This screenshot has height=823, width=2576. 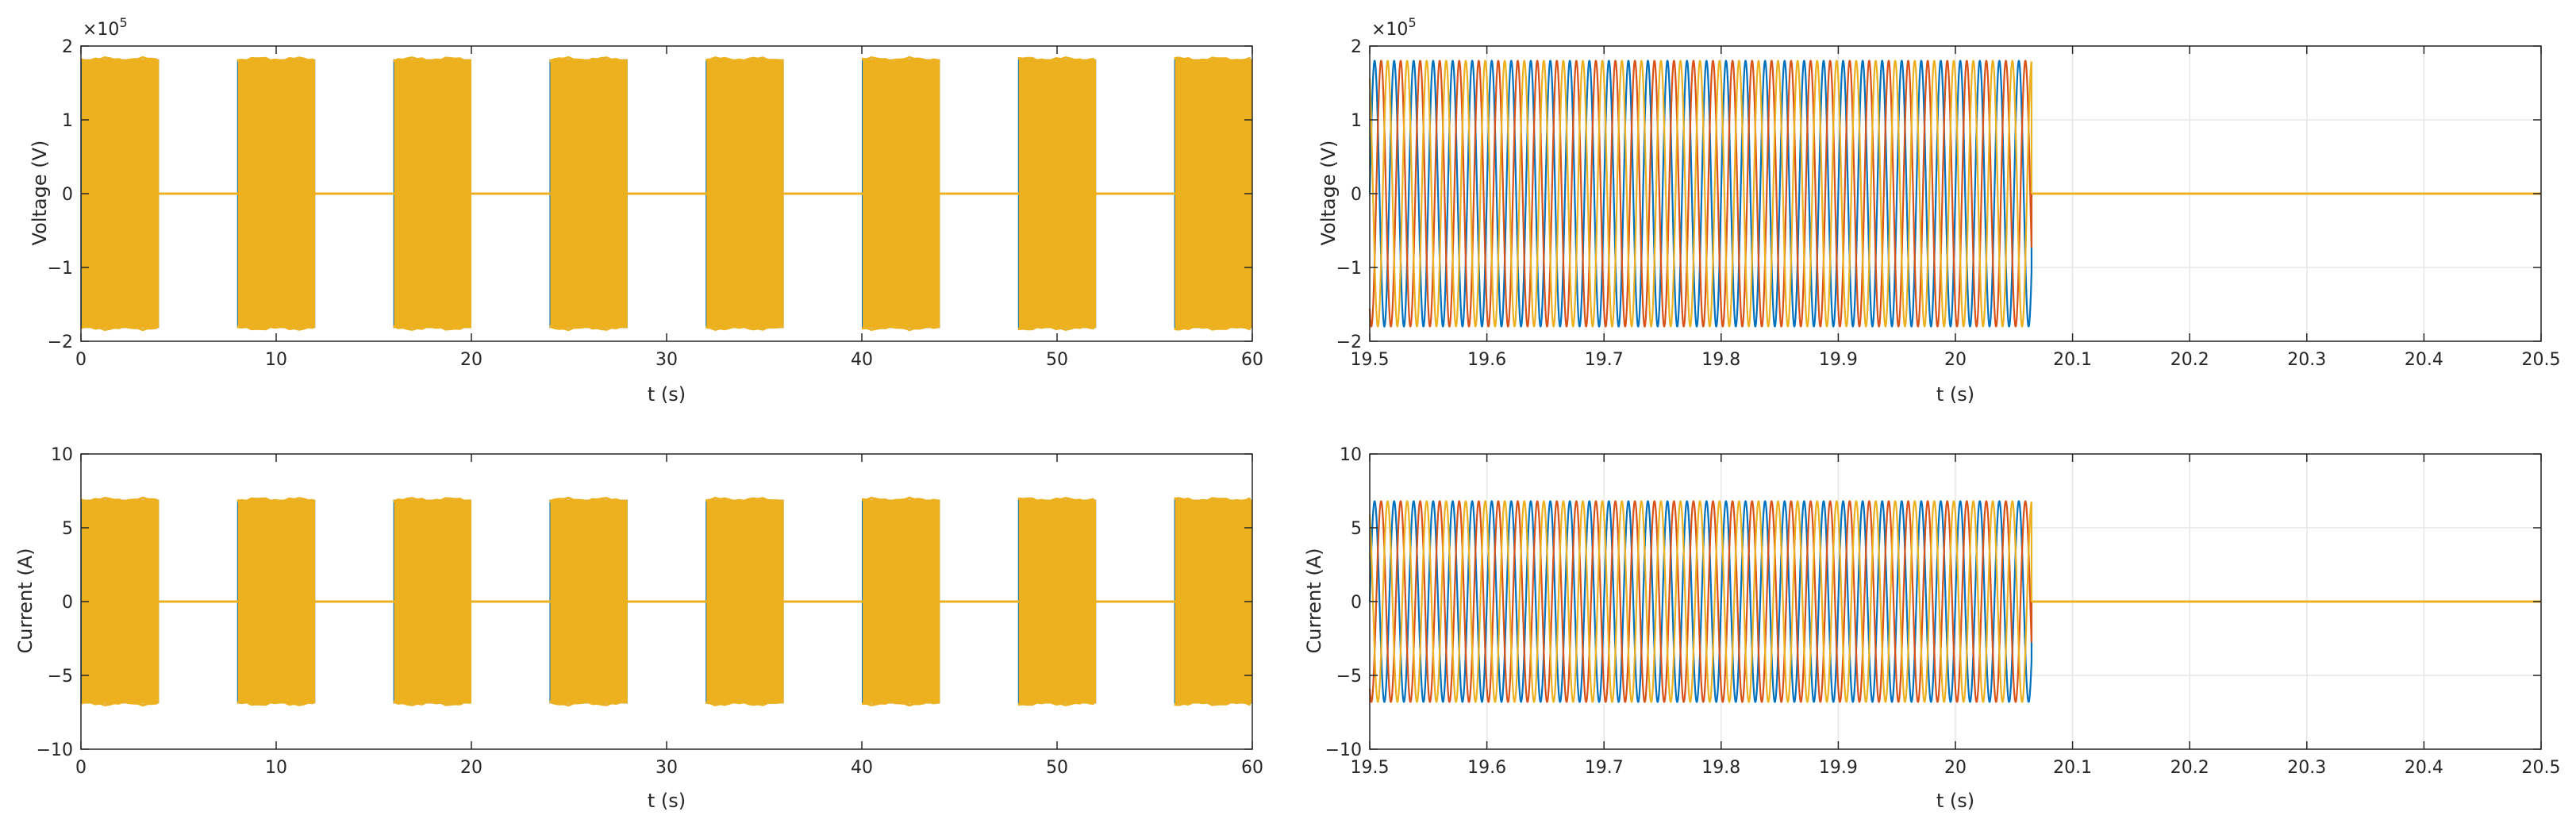 What do you see at coordinates (1839, 360) in the screenshot?
I see `x-tick-label: 19.9` at bounding box center [1839, 360].